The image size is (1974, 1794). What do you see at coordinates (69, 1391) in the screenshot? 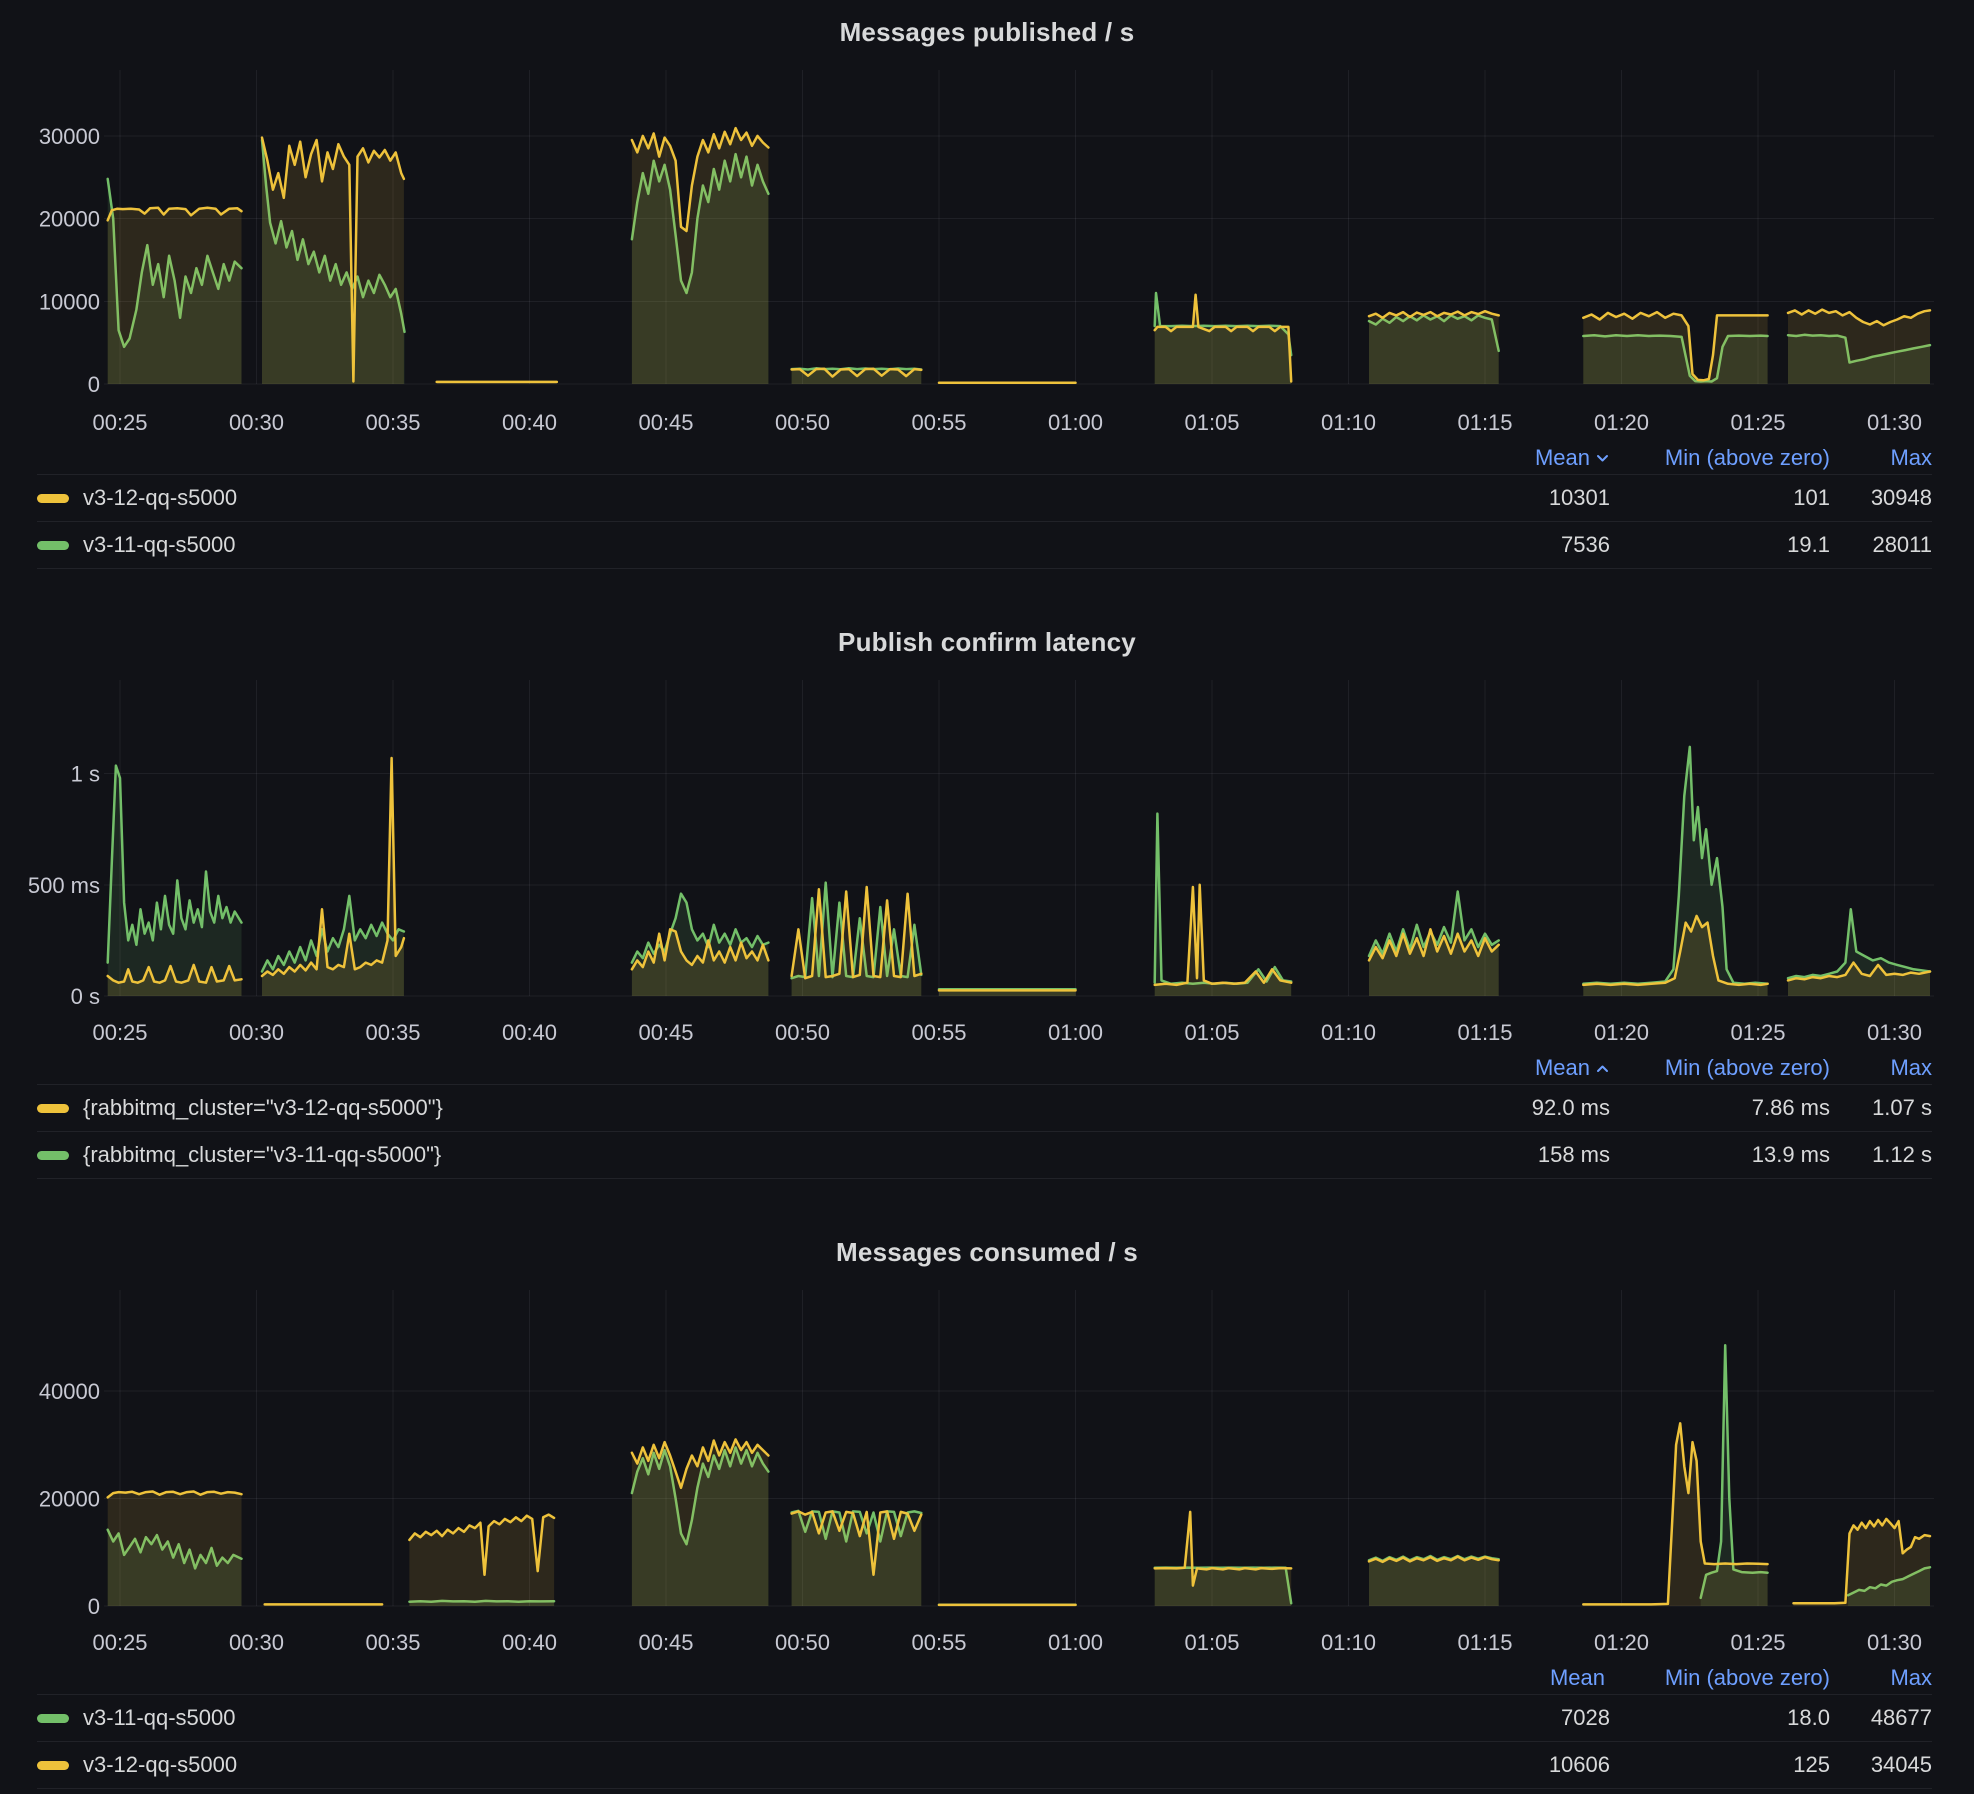
I see `svg-text: 40000` at bounding box center [69, 1391].